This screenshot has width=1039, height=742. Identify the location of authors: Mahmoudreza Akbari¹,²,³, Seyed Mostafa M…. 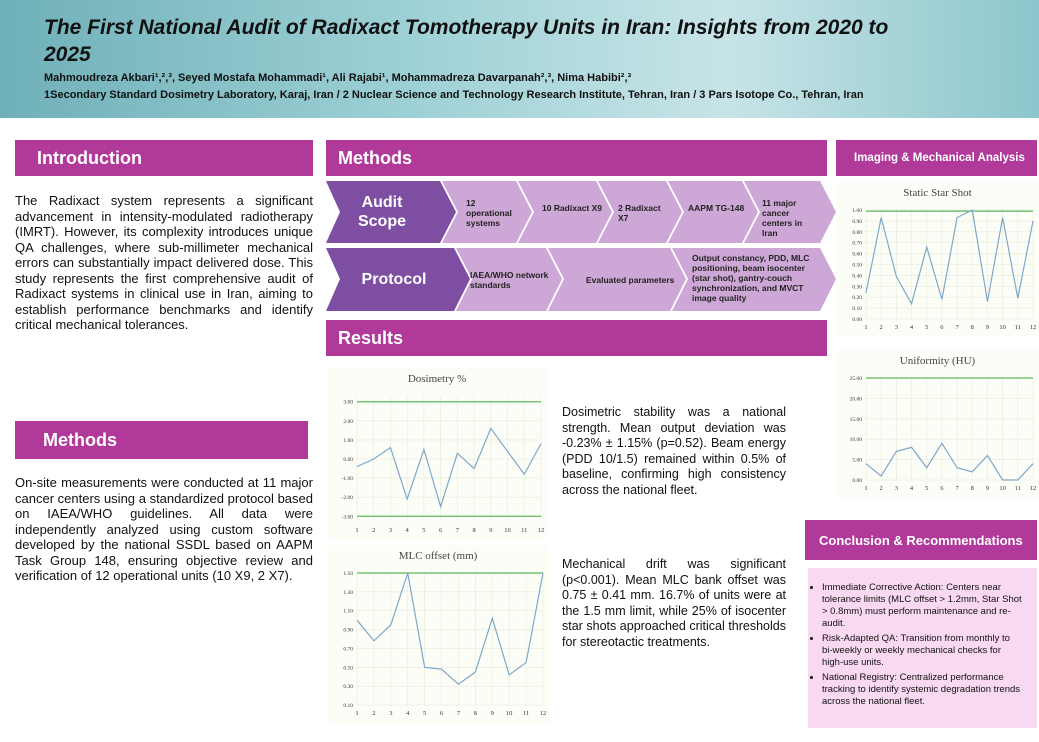
(338, 78).